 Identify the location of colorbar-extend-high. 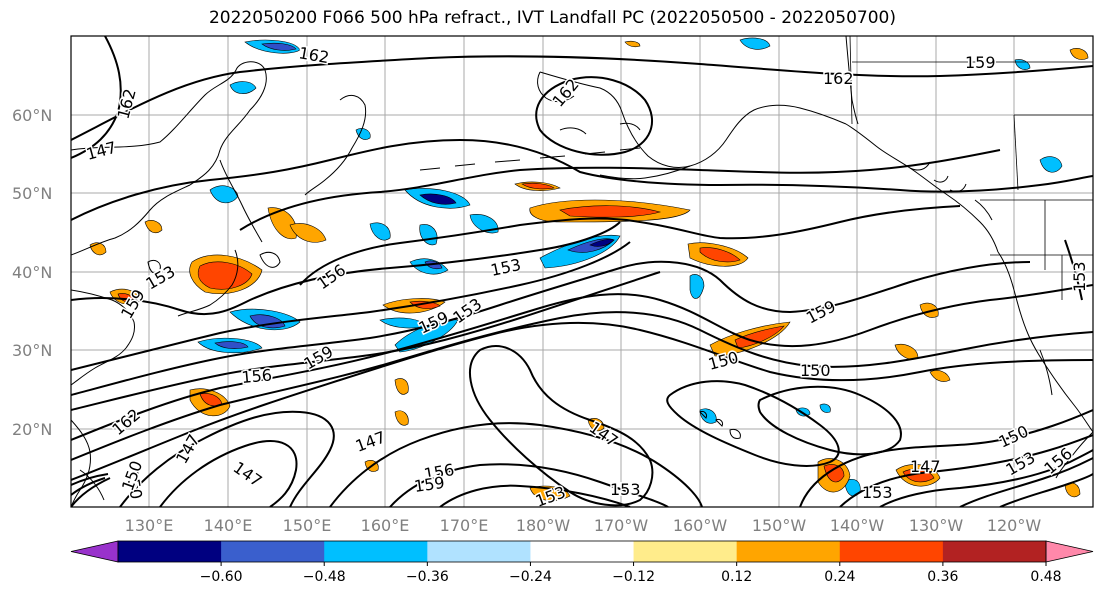
(1069, 551).